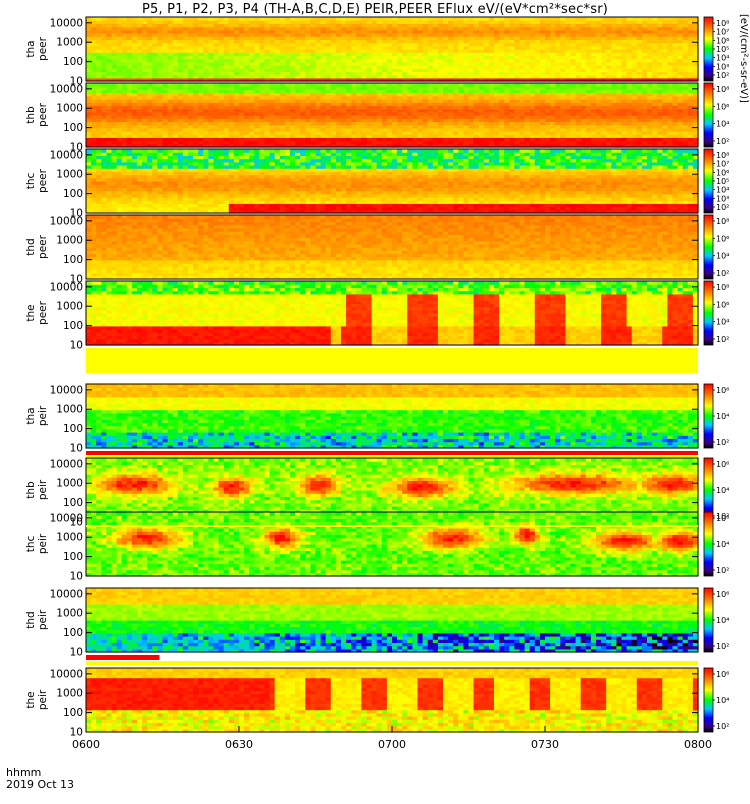 The width and height of the screenshot is (750, 804). I want to click on colorbar-tick-label: 10⁷, so click(722, 32).